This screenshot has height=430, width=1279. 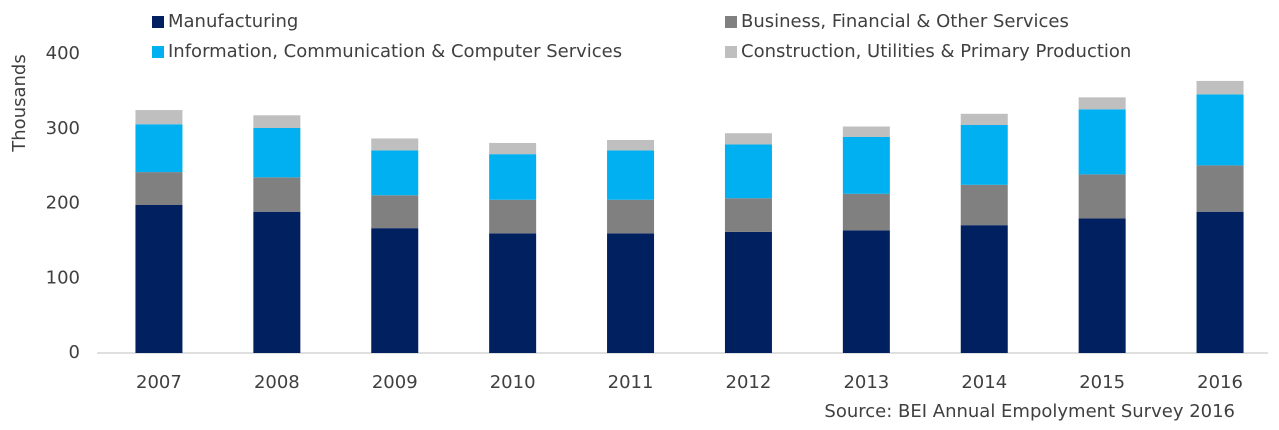 I want to click on y-tick-label: 100, so click(x=63, y=277).